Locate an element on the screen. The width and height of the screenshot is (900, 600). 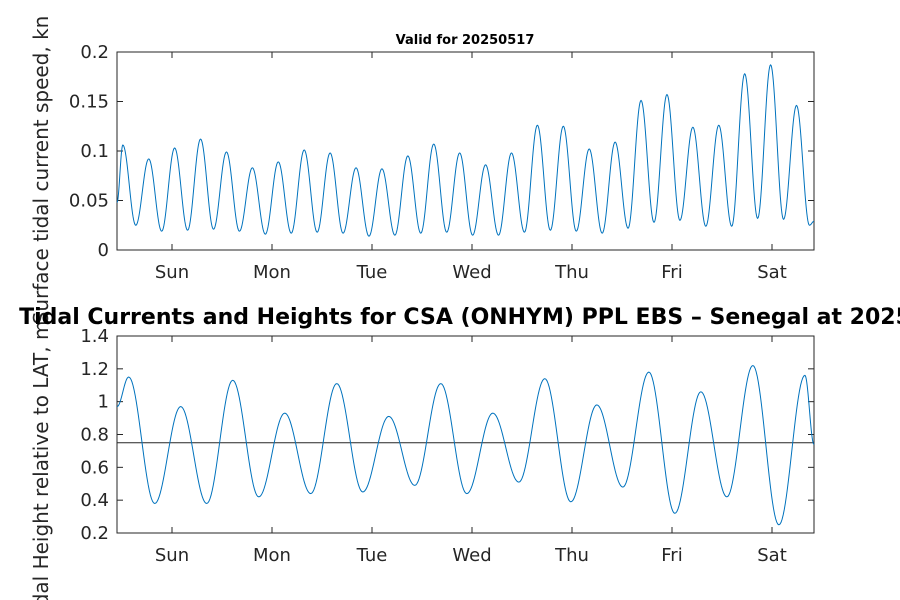
current-speed-x-tick-label: Mon is located at coordinates (272, 272).